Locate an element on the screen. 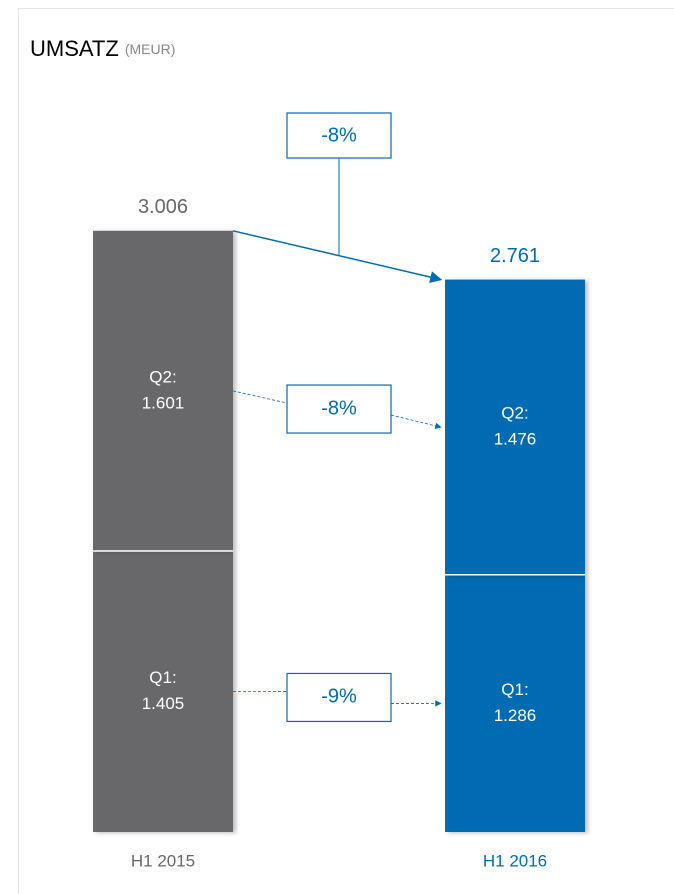 This screenshot has width=674, height=894. subtitle: (MEUR) is located at coordinates (150, 49).